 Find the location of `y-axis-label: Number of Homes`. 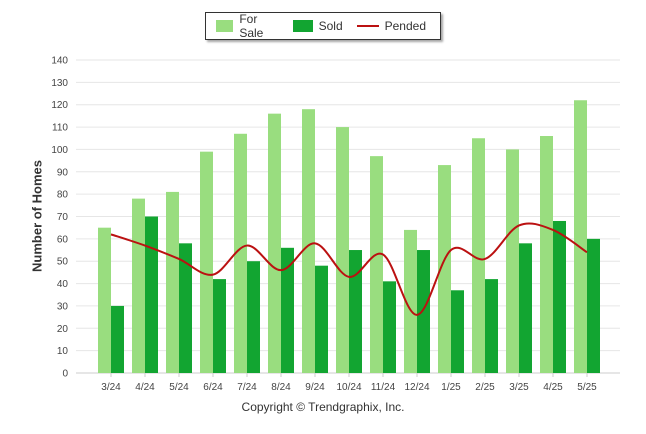

y-axis-label: Number of Homes is located at coordinates (37, 216).